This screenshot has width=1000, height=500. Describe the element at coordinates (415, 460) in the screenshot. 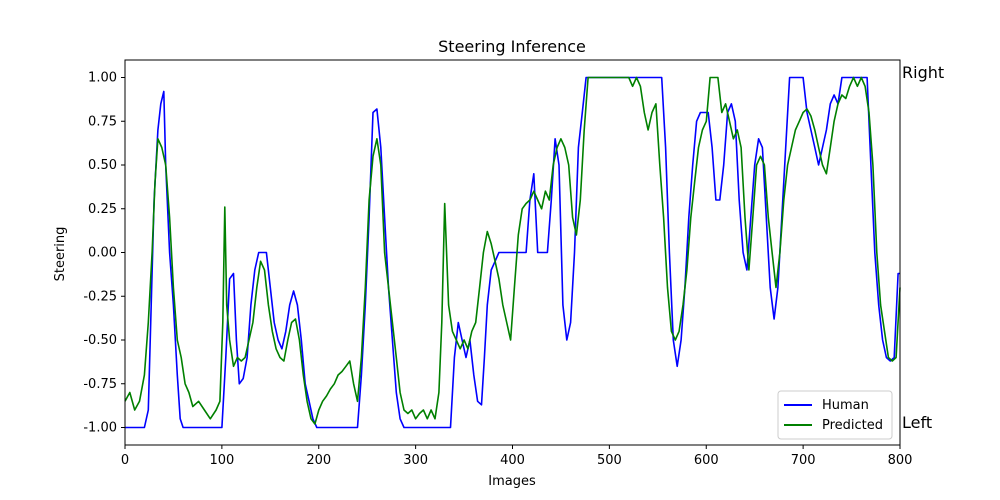

I see `x-tick-label: 300` at that location.